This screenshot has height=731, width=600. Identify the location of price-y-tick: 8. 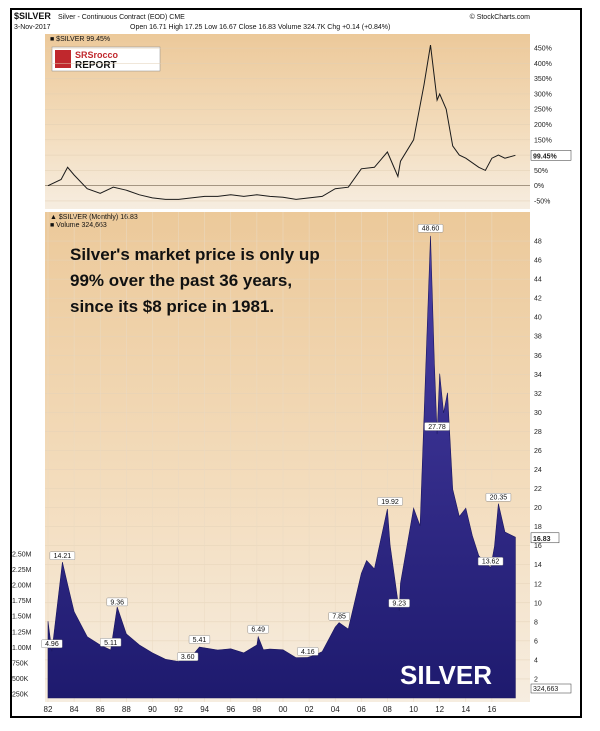
(536, 622).